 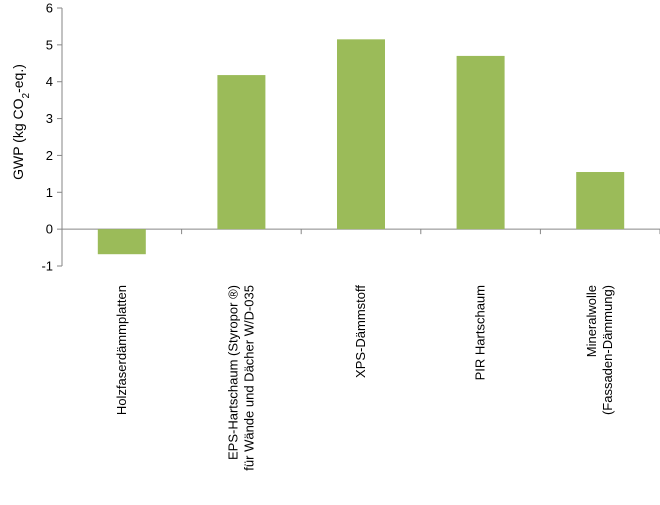 What do you see at coordinates (248, 378) in the screenshot?
I see `x-category-label: für Wände und Dächer W/D-035` at bounding box center [248, 378].